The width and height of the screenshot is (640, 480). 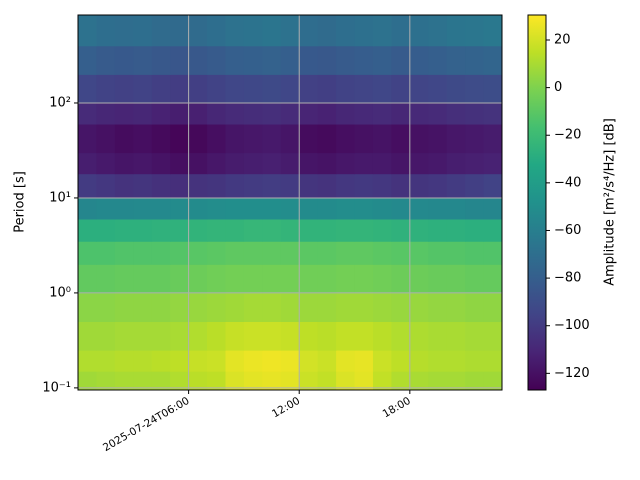 I want to click on colorbar-tick-label: −80, so click(x=567, y=278).